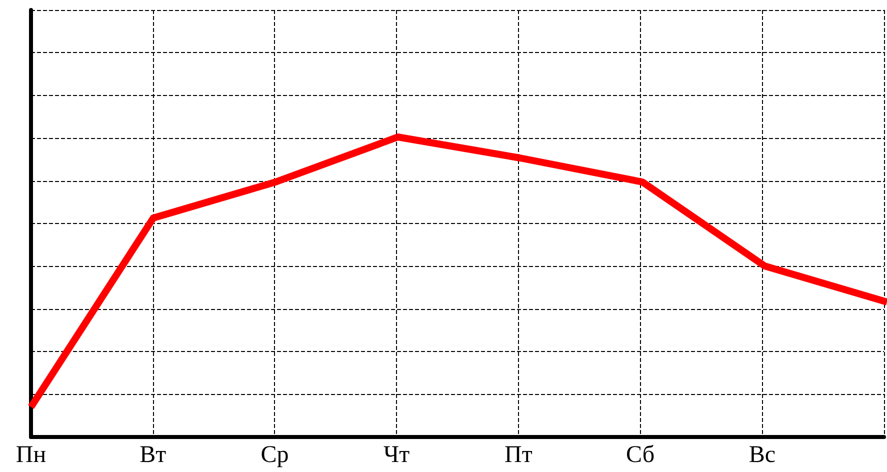 This screenshot has width=887, height=472. I want to click on x-tick-label: Чт, so click(397, 455).